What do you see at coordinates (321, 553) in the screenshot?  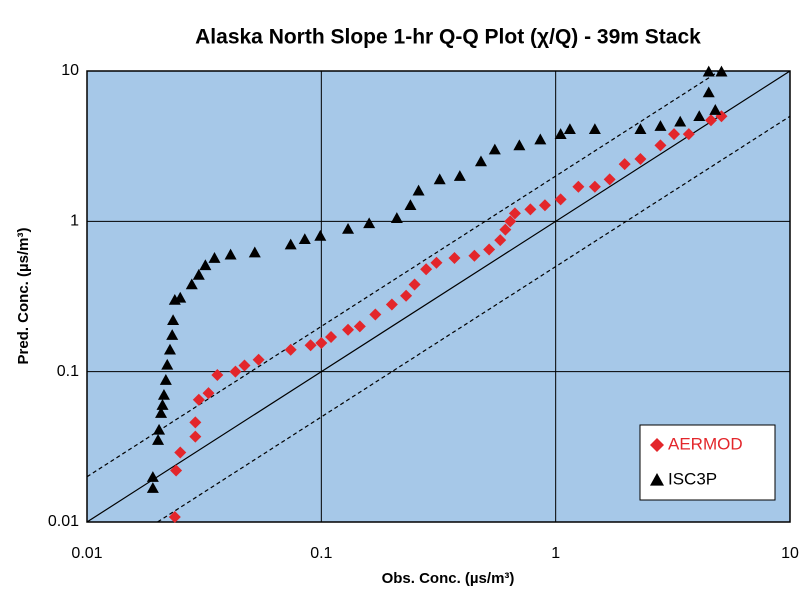 I see `x-tick-label: 0.1` at bounding box center [321, 553].